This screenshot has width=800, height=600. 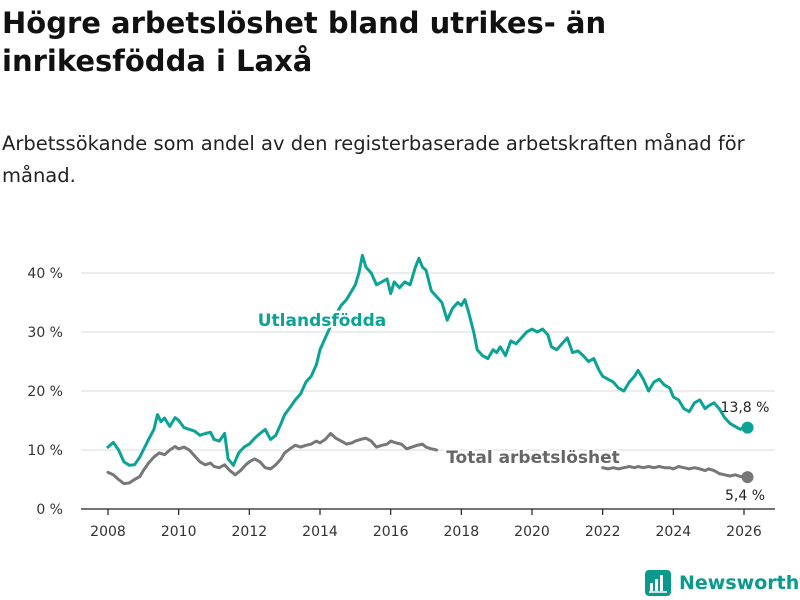 I want to click on x-tick-label: 2020, so click(x=532, y=532).